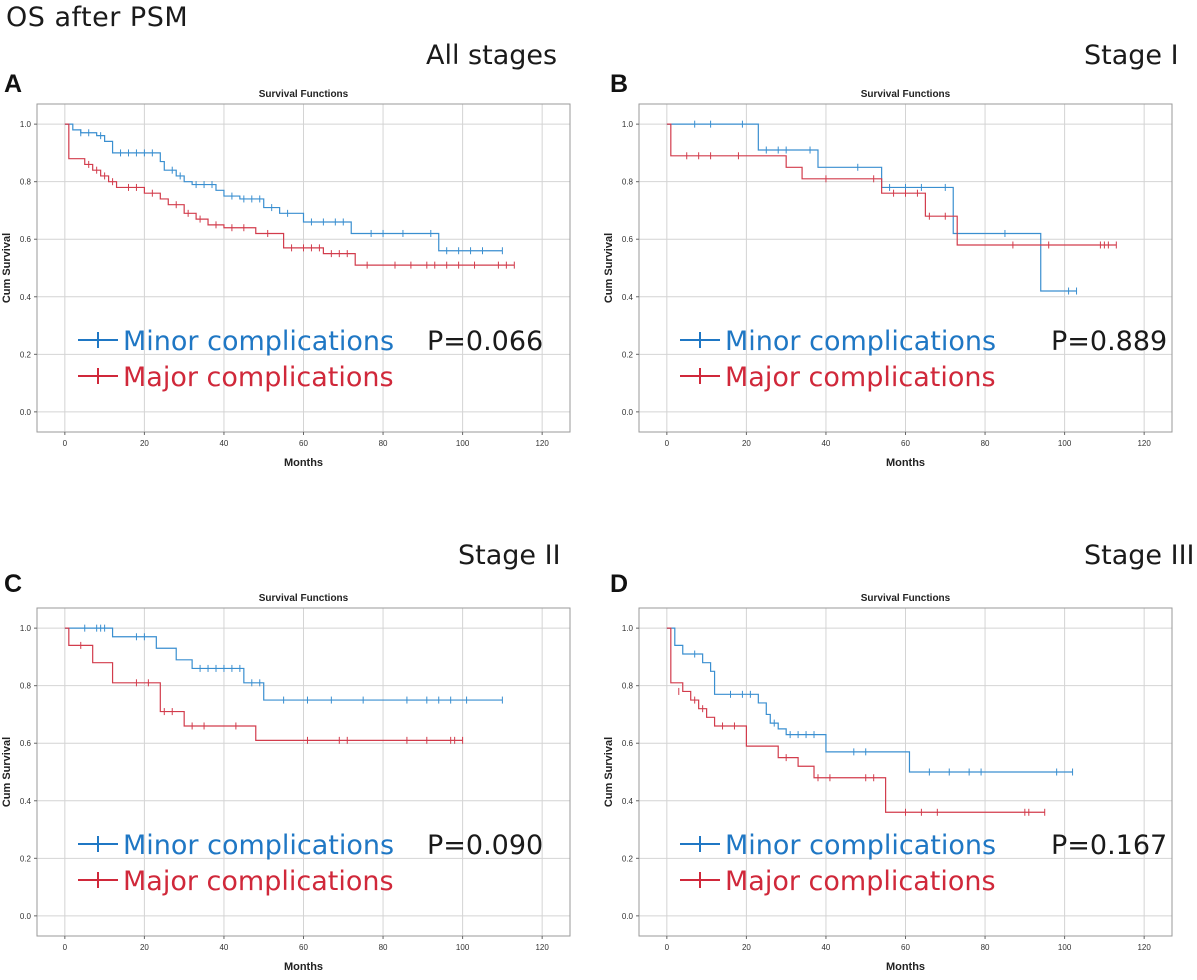 Image resolution: width=1197 pixels, height=980 pixels. Describe the element at coordinates (492, 55) in the screenshot. I see `stage-label: All stages` at that location.